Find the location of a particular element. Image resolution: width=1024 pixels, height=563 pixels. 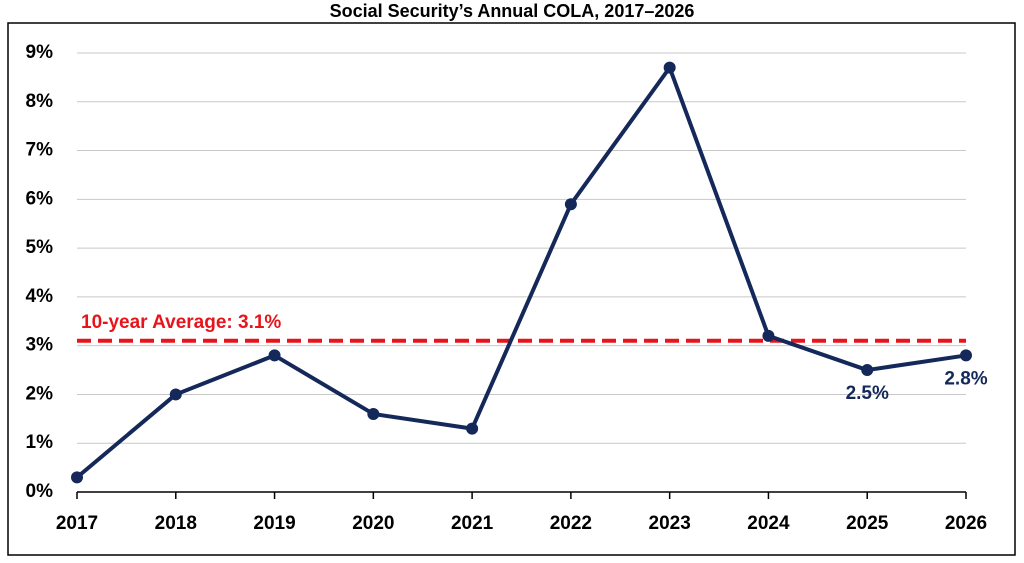

x-tick-label: 2024 is located at coordinates (768, 523).